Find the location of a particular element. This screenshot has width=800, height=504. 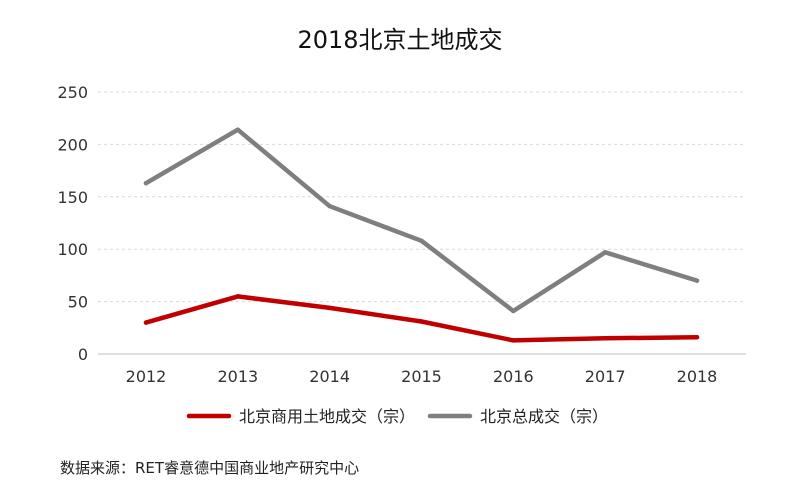

y-tick-label: 100 is located at coordinates (72, 249).